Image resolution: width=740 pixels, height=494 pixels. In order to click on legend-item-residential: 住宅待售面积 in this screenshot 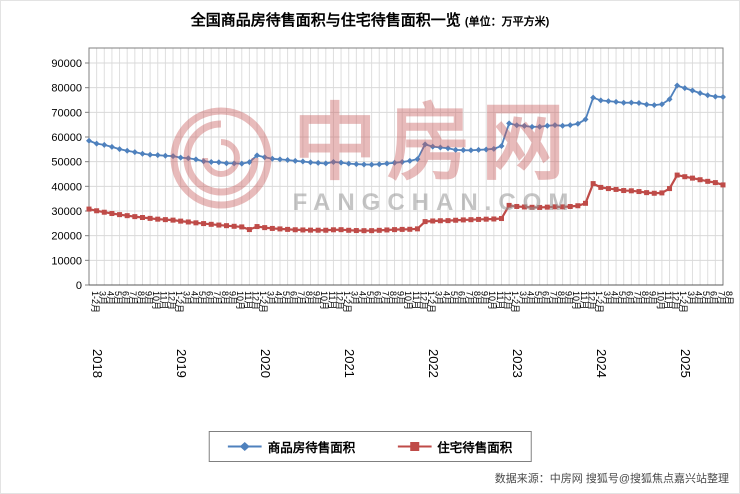, I will do `click(454, 446)`.